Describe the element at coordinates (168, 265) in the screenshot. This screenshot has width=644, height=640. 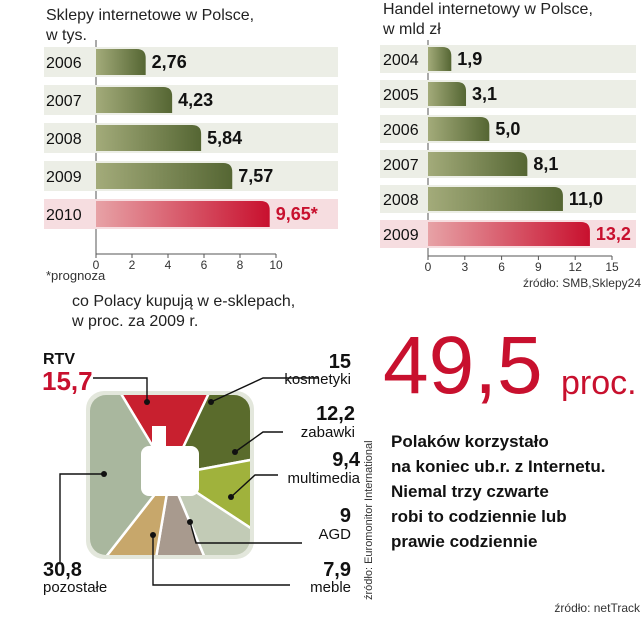
I see `x-tick-label-4: 4` at that location.